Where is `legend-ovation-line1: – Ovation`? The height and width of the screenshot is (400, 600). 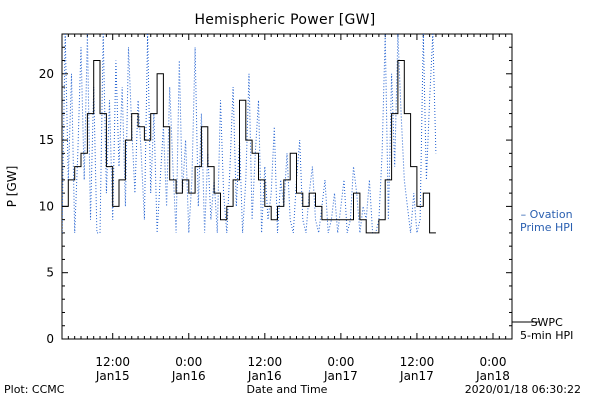
legend-ovation-line1: – Ovation is located at coordinates (546, 214).